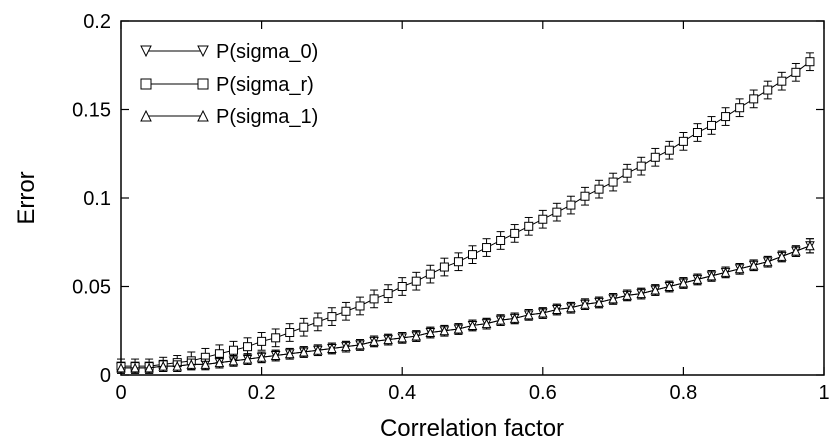  What do you see at coordinates (91, 288) in the screenshot?
I see `y-tick-label: 0.05` at bounding box center [91, 288].